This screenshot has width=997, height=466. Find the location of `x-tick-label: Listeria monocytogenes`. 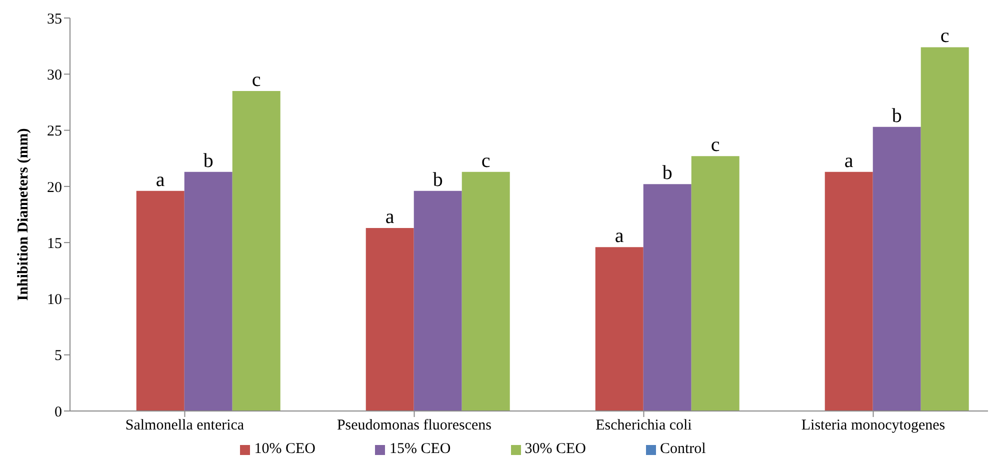

x-tick-label: Listeria monocytogenes is located at coordinates (873, 426).